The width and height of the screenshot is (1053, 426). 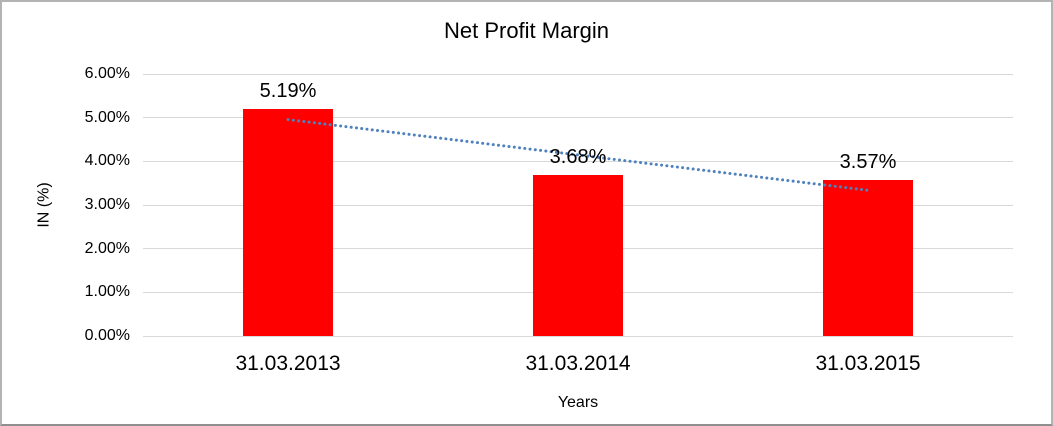 I want to click on y-tick-label: 5.00%, so click(x=107, y=117).